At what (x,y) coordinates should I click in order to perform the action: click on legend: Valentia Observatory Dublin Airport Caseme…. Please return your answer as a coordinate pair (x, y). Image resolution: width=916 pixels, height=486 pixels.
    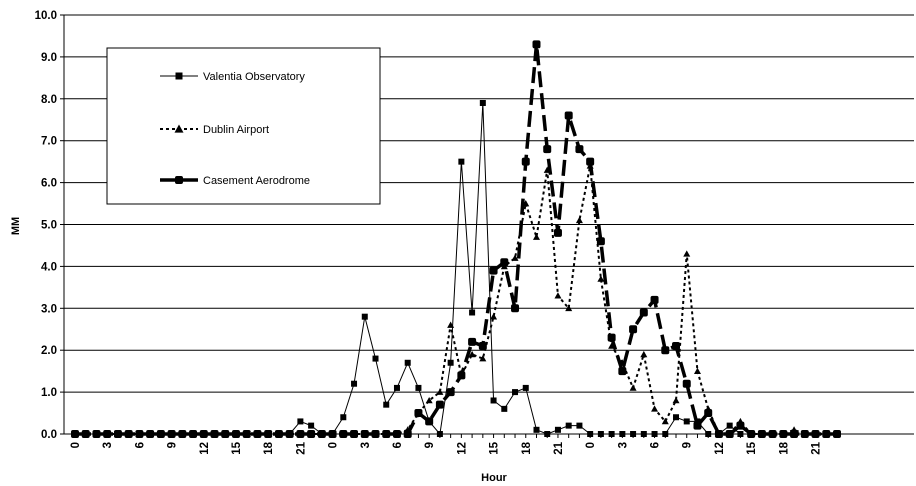
    Looking at the image, I should click on (243, 126).